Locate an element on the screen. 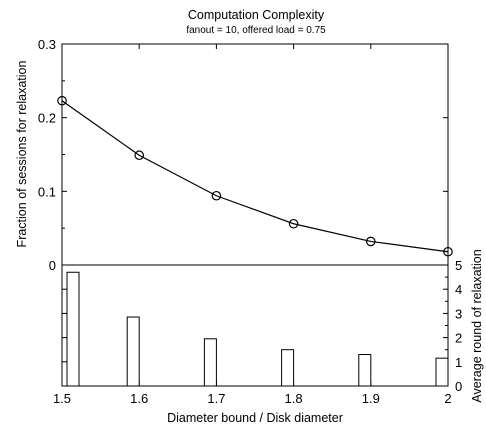  x-tick-label: 1.8 is located at coordinates (294, 398).